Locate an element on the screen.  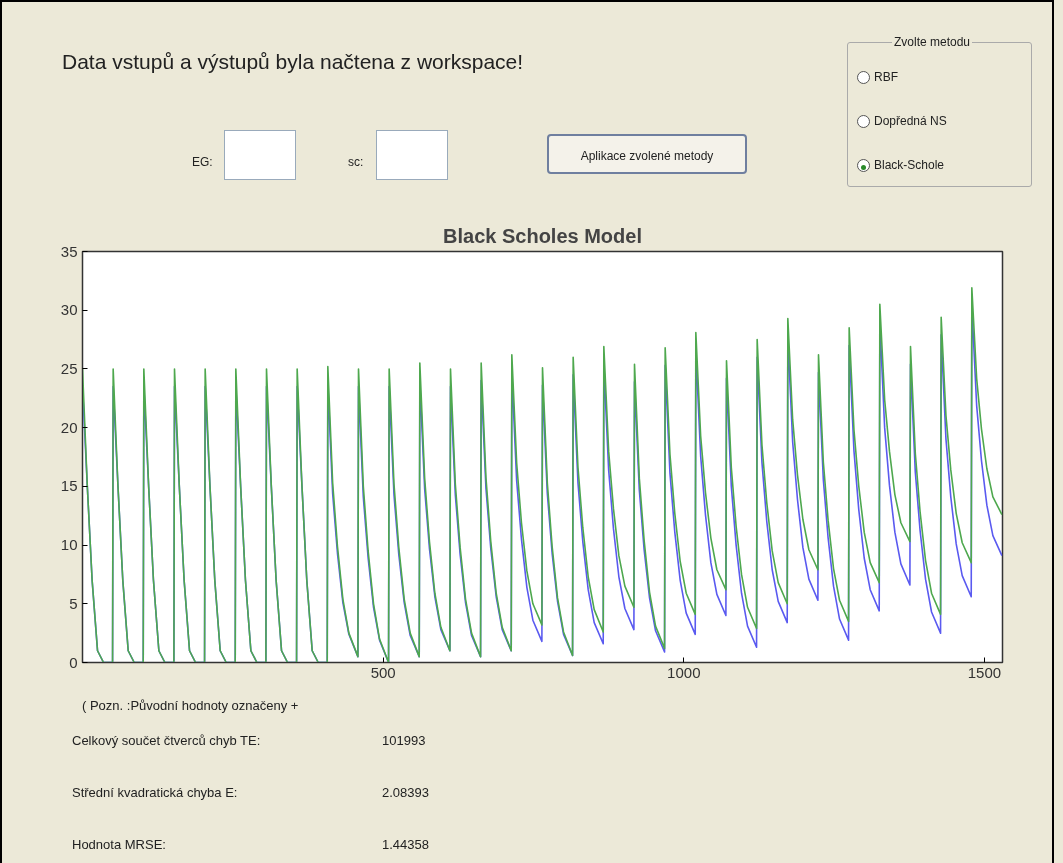
text: 2.08393 is located at coordinates (405, 793).